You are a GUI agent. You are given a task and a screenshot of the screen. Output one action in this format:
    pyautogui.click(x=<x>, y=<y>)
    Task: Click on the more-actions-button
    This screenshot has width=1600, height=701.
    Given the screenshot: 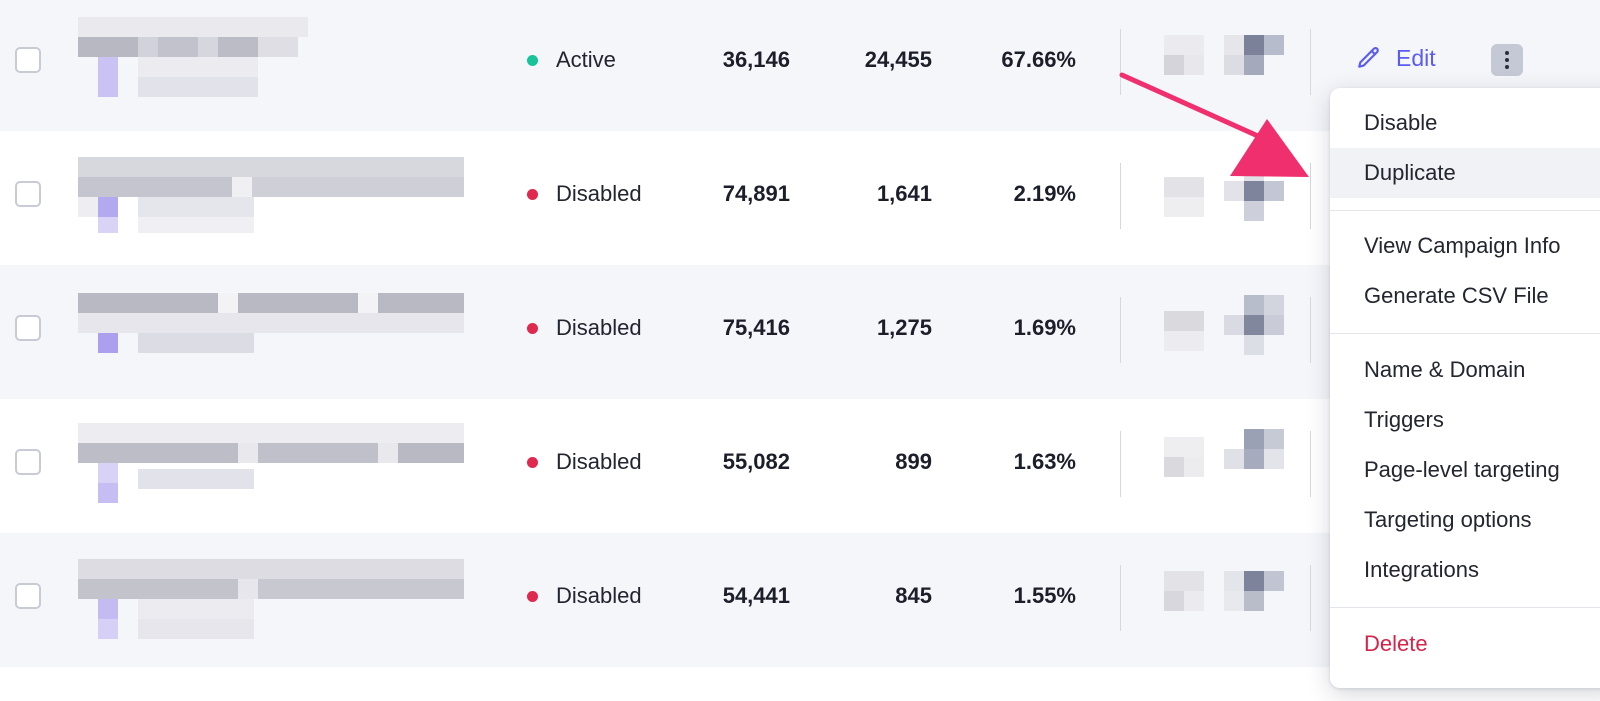 What is the action you would take?
    pyautogui.click(x=1507, y=60)
    